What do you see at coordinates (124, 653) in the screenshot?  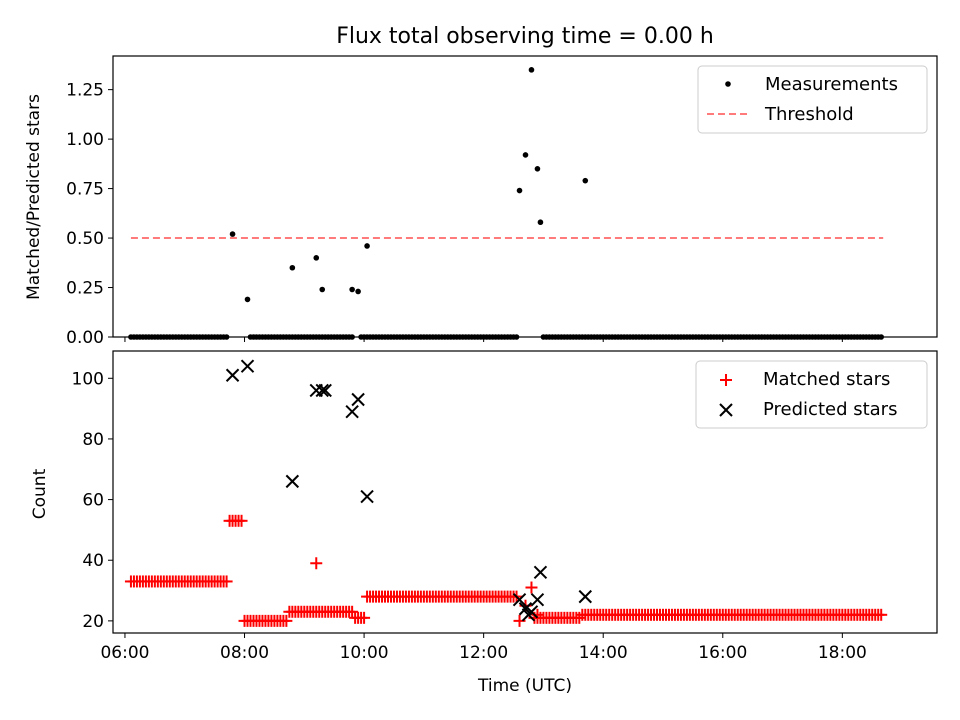 I see `x-tick-label: 06:00` at bounding box center [124, 653].